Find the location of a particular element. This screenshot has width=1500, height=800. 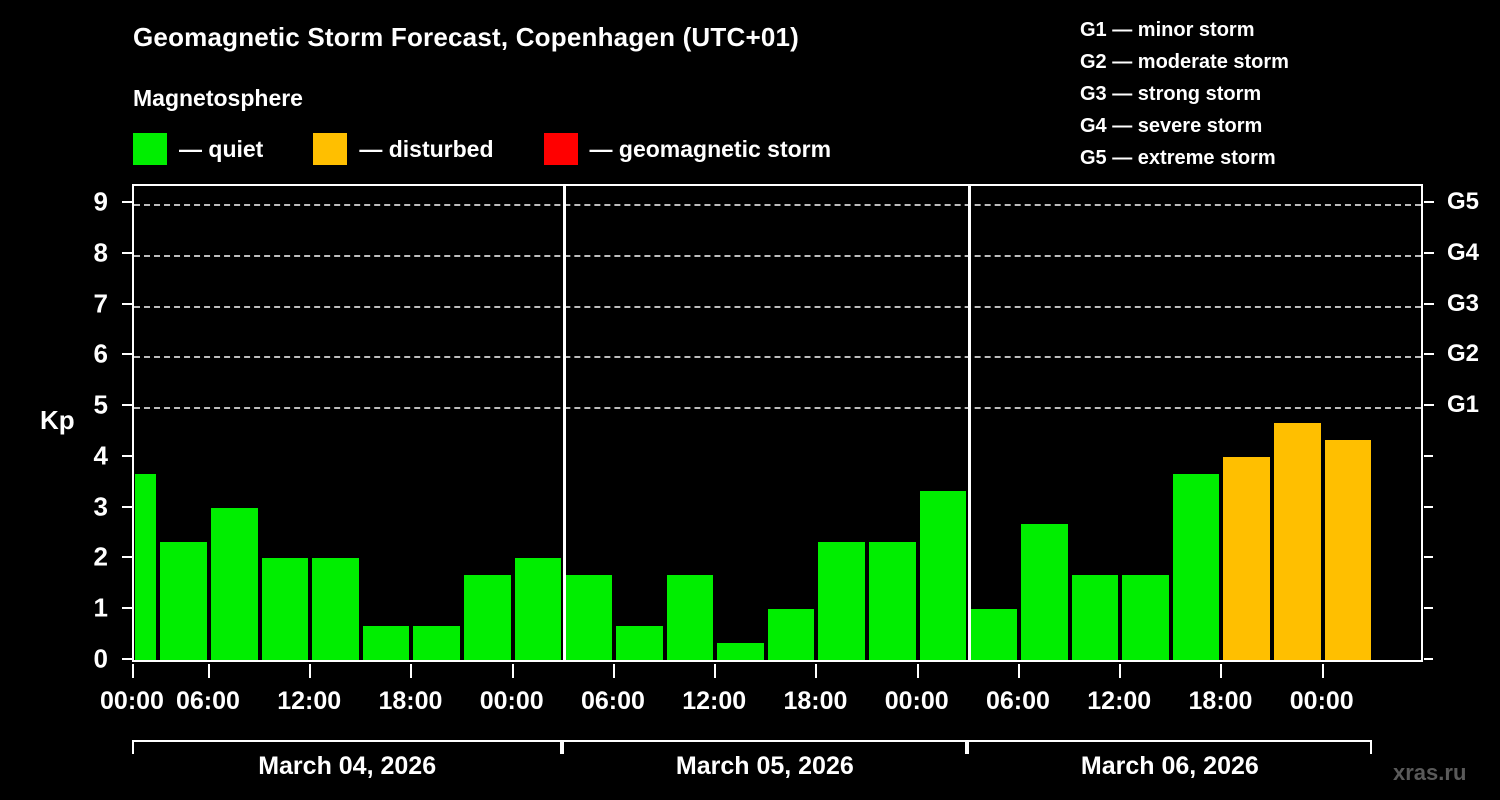

g-scale-row-g1: G1 — minor storm is located at coordinates (1167, 30).